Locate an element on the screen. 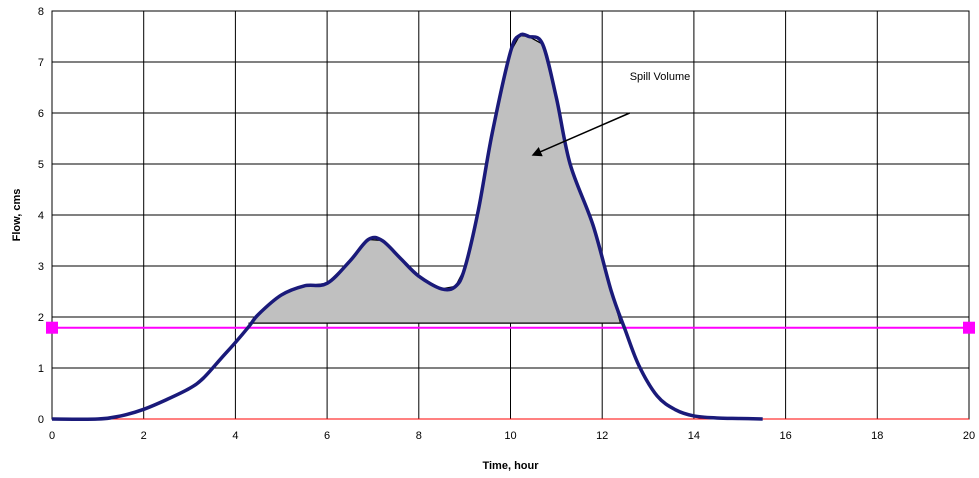 The image size is (979, 478). y-tick-label: 5 is located at coordinates (41, 165).